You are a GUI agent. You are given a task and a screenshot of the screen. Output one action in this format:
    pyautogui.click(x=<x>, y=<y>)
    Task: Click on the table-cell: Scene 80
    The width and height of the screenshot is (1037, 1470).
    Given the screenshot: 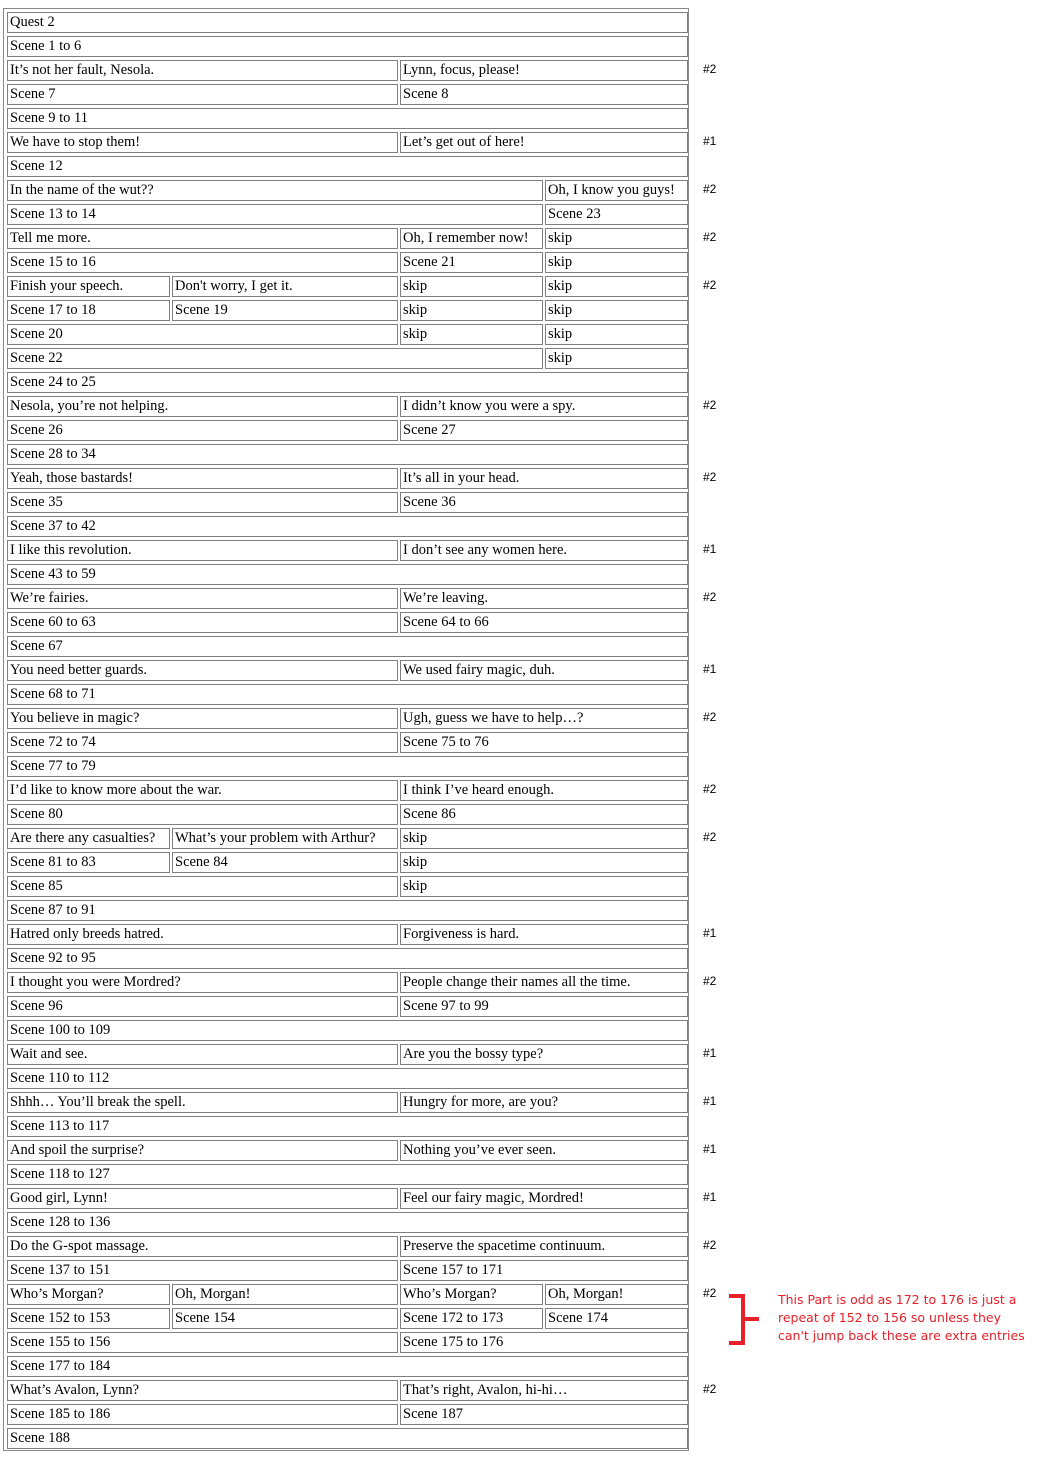 What is the action you would take?
    pyautogui.click(x=202, y=814)
    